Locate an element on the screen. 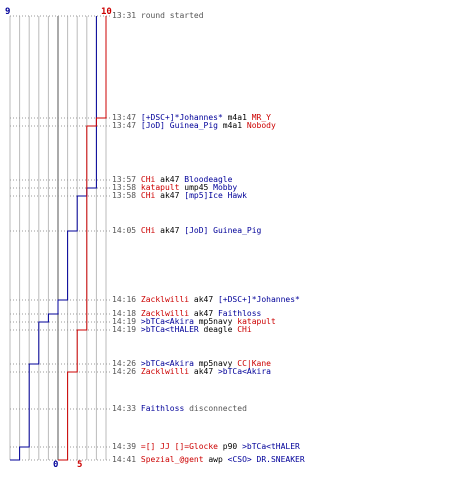  player-name: [mp5]Ice Hawk is located at coordinates (215, 195).